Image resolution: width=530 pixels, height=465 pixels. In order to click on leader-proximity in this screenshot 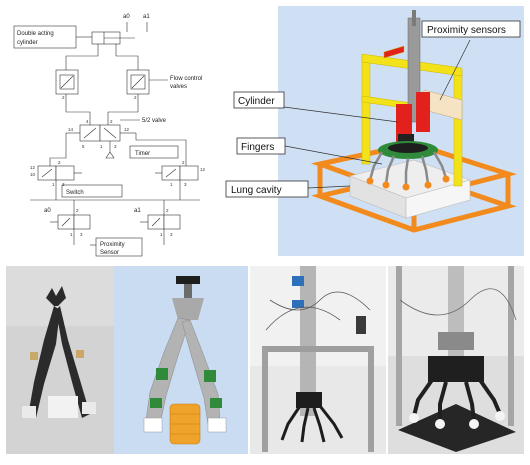, I will do `click(455, 70)`.